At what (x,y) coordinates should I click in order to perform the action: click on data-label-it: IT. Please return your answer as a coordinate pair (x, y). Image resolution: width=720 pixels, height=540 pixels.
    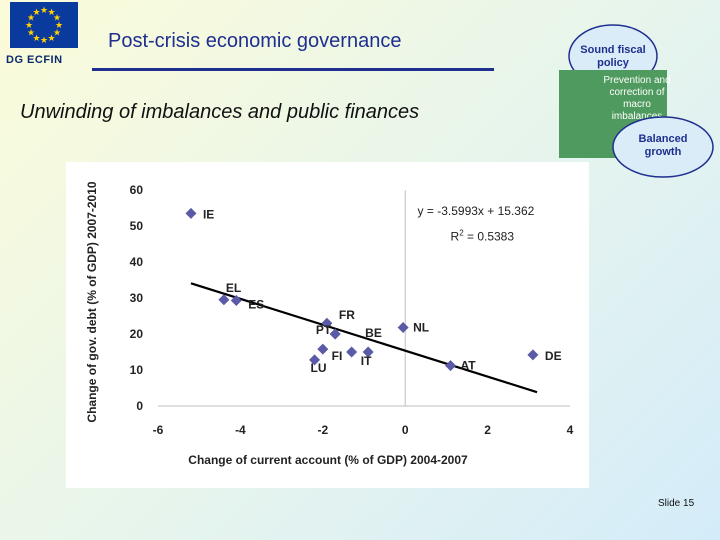
    Looking at the image, I should click on (366, 361).